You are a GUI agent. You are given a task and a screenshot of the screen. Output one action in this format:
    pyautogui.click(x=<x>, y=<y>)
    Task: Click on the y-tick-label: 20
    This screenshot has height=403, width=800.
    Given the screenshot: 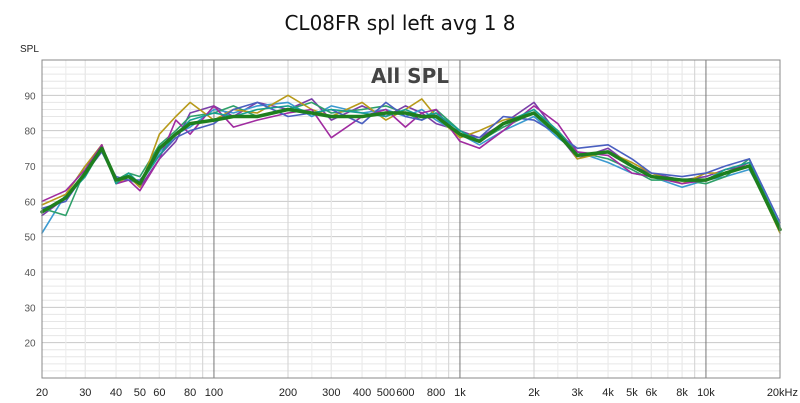 What is the action you would take?
    pyautogui.click(x=30, y=344)
    